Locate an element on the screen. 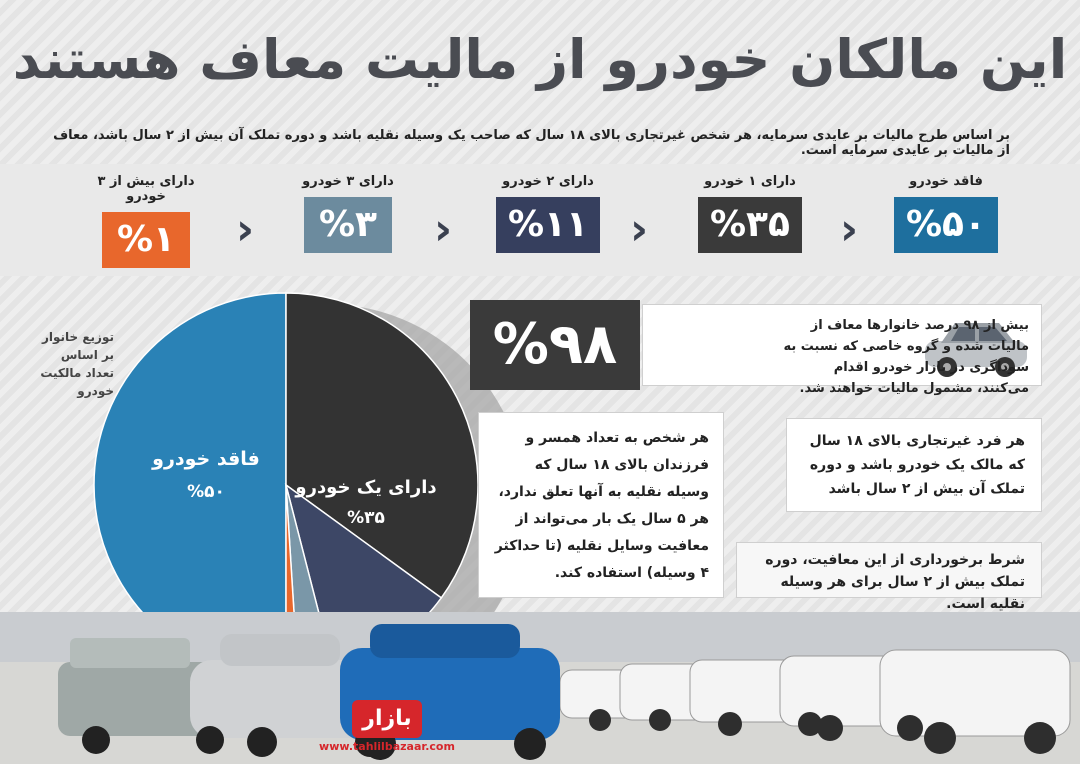  stat-two-cars: دارای ۲ خودرو %۱۱ is located at coordinates (548, 213).